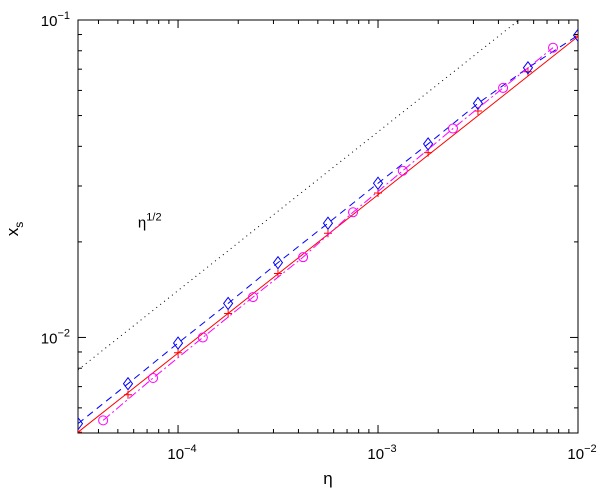 The width and height of the screenshot is (600, 493). I want to click on annotation-base: η, so click(142, 222).